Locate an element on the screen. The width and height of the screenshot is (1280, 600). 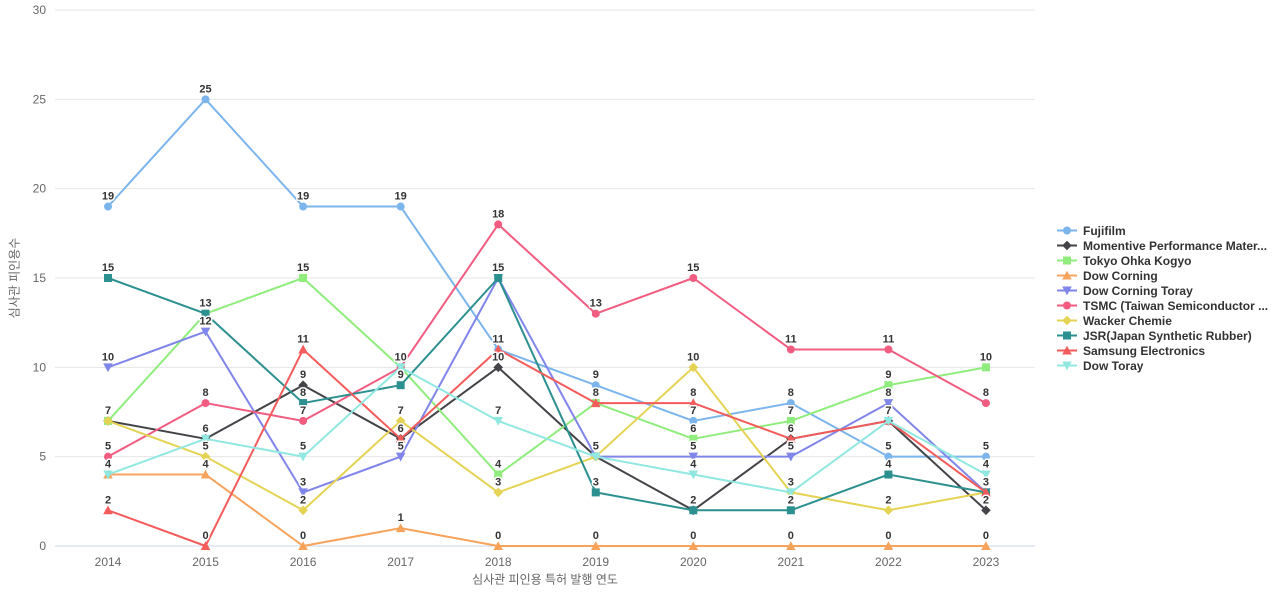
data-label: 6 is located at coordinates (401, 429).